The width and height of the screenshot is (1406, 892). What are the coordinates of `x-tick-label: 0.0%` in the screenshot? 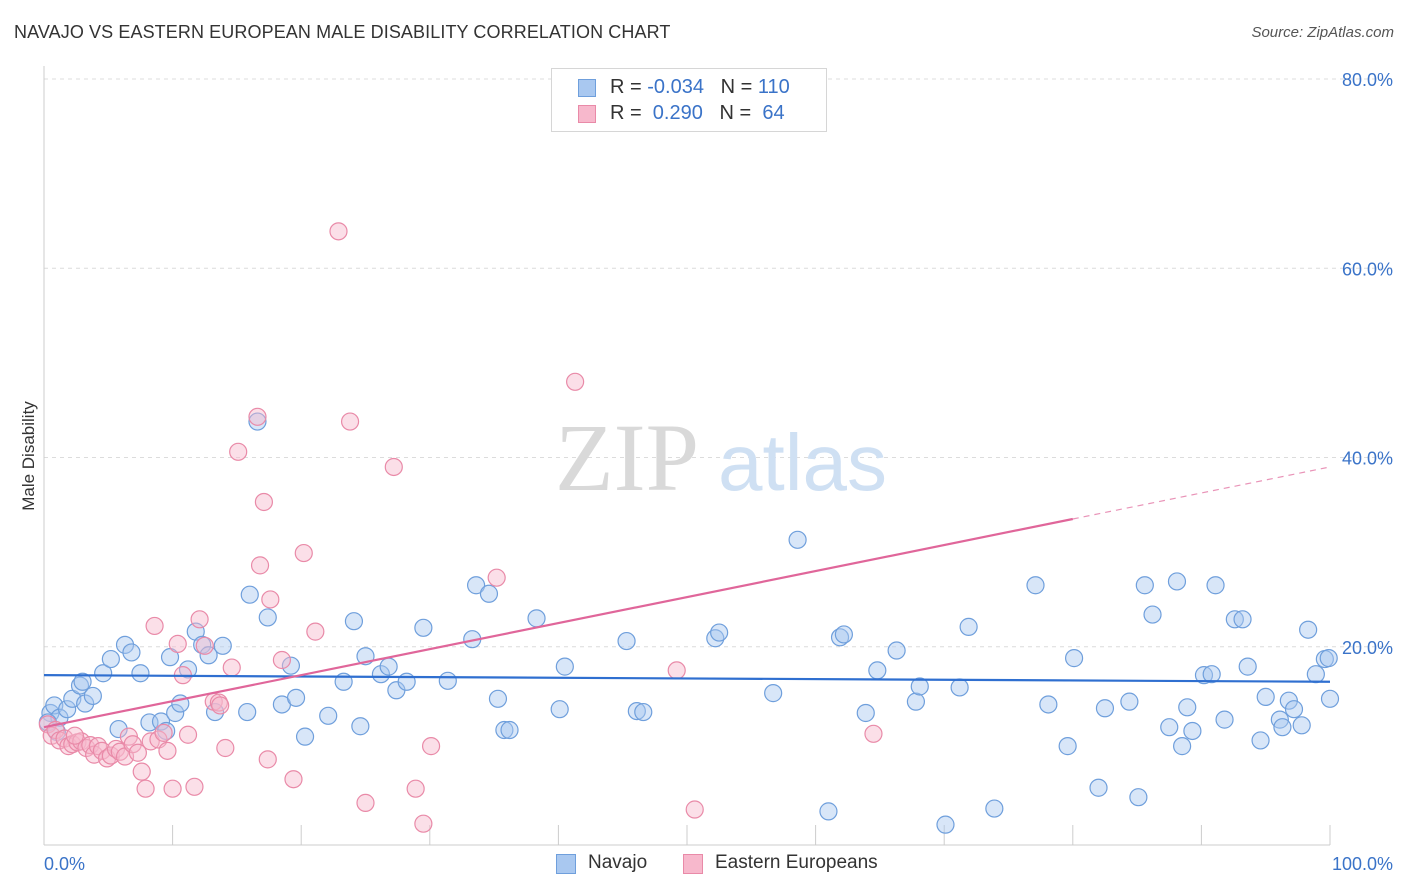 It's located at (64, 864).